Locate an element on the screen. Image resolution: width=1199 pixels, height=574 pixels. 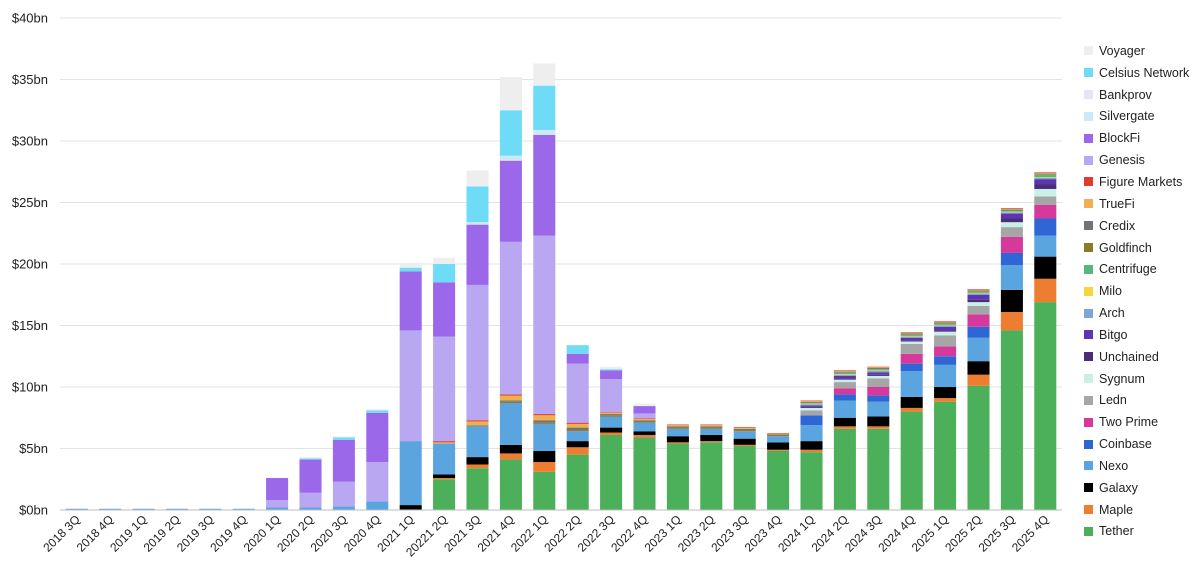
legend-label: Arch is located at coordinates (1112, 313).